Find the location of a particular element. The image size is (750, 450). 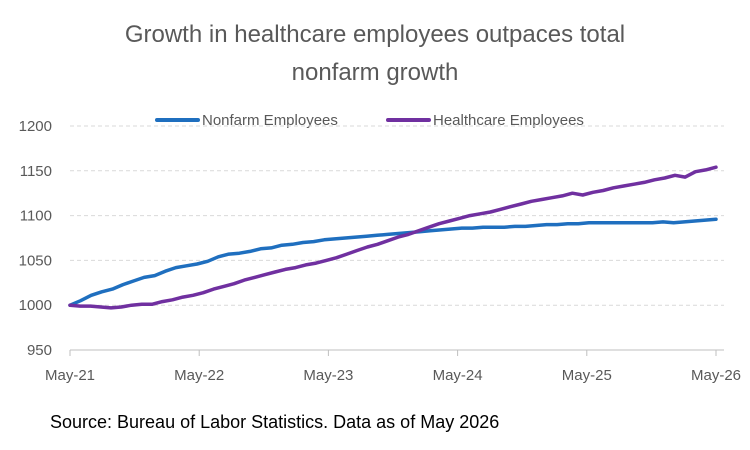

x-tick-label: May-25 is located at coordinates (587, 375).